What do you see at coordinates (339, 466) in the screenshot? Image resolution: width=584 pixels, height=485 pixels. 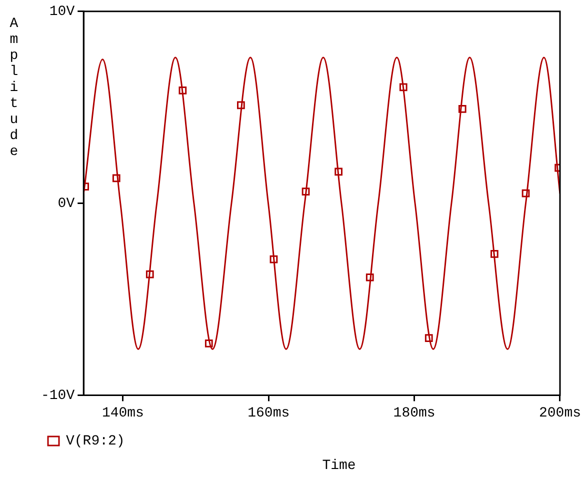 I see `x-axis-title: Time` at bounding box center [339, 466].